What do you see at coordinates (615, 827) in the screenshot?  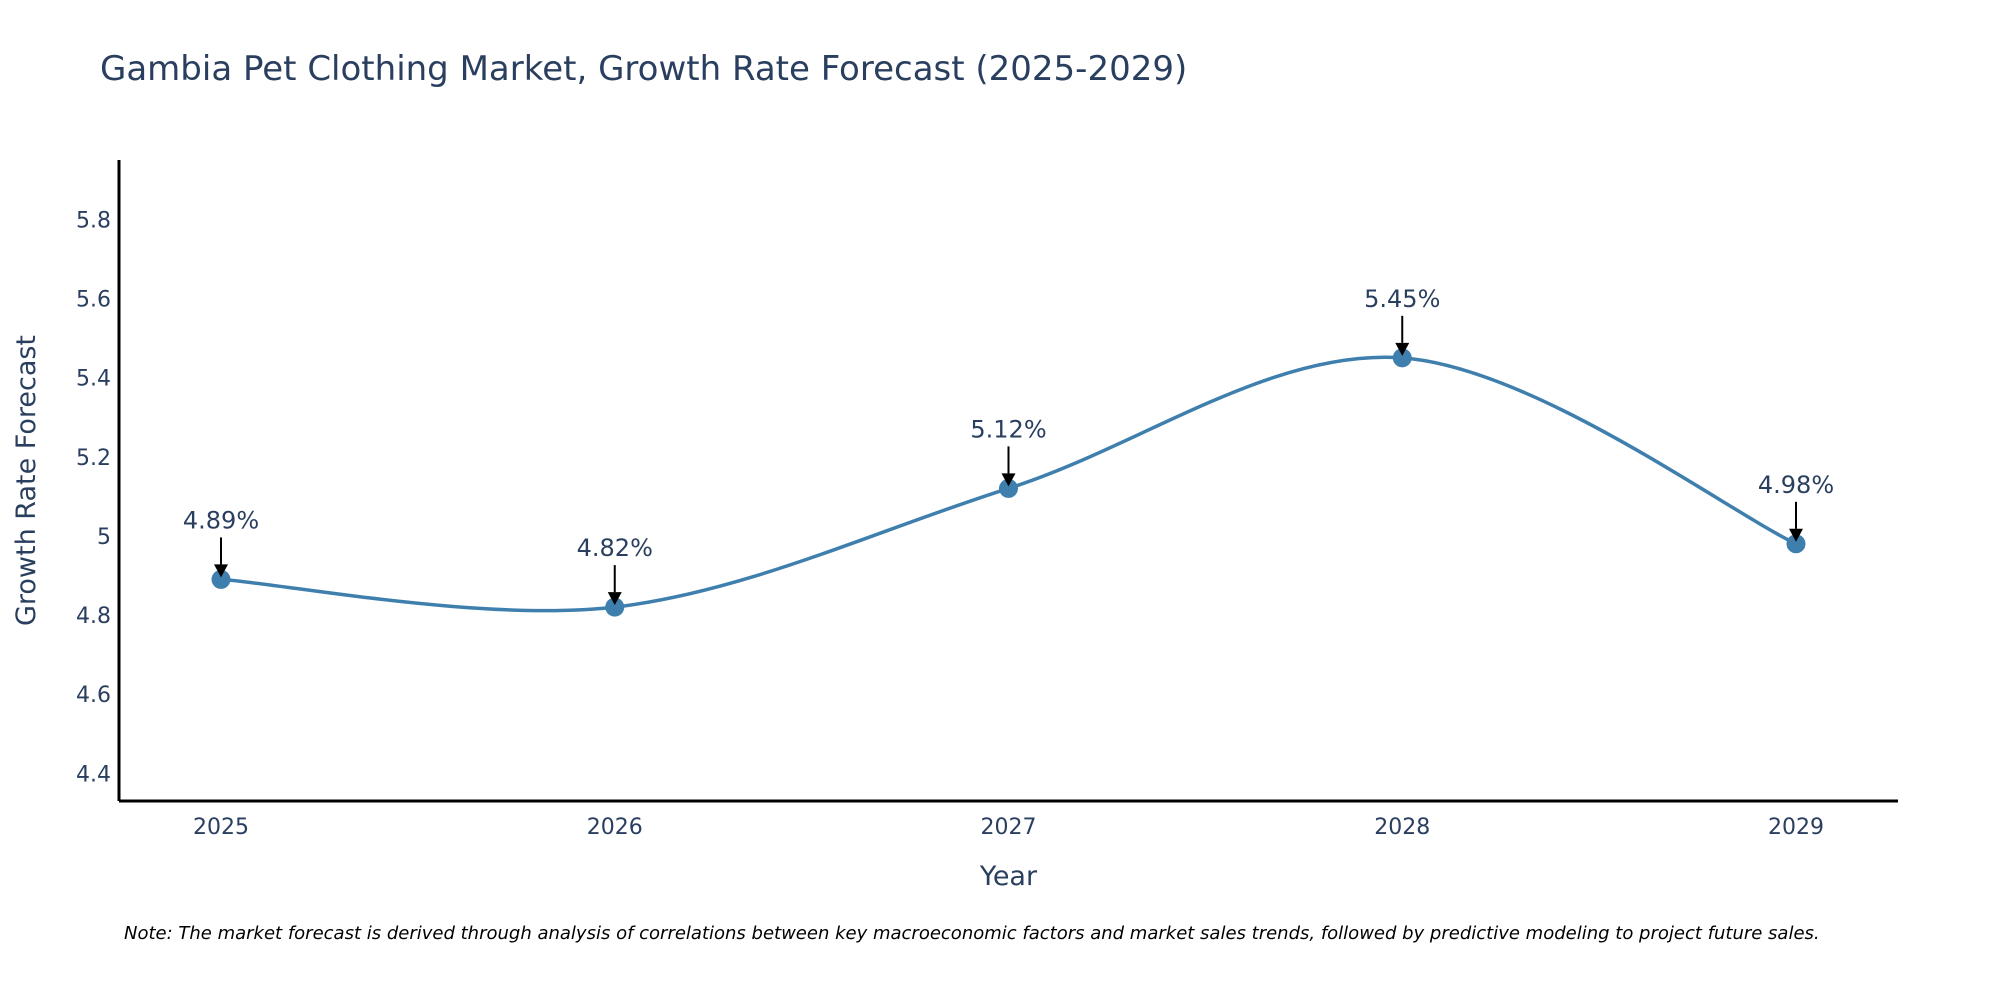 I see `x-tick-label: 2026` at bounding box center [615, 827].